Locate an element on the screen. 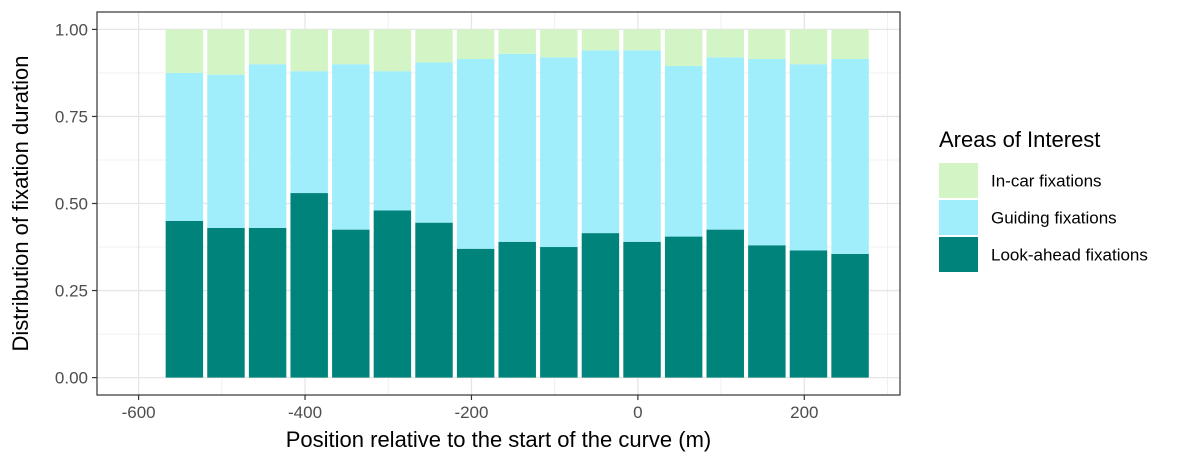 The image size is (1198, 457). x-tick-label: 200 is located at coordinates (804, 412).